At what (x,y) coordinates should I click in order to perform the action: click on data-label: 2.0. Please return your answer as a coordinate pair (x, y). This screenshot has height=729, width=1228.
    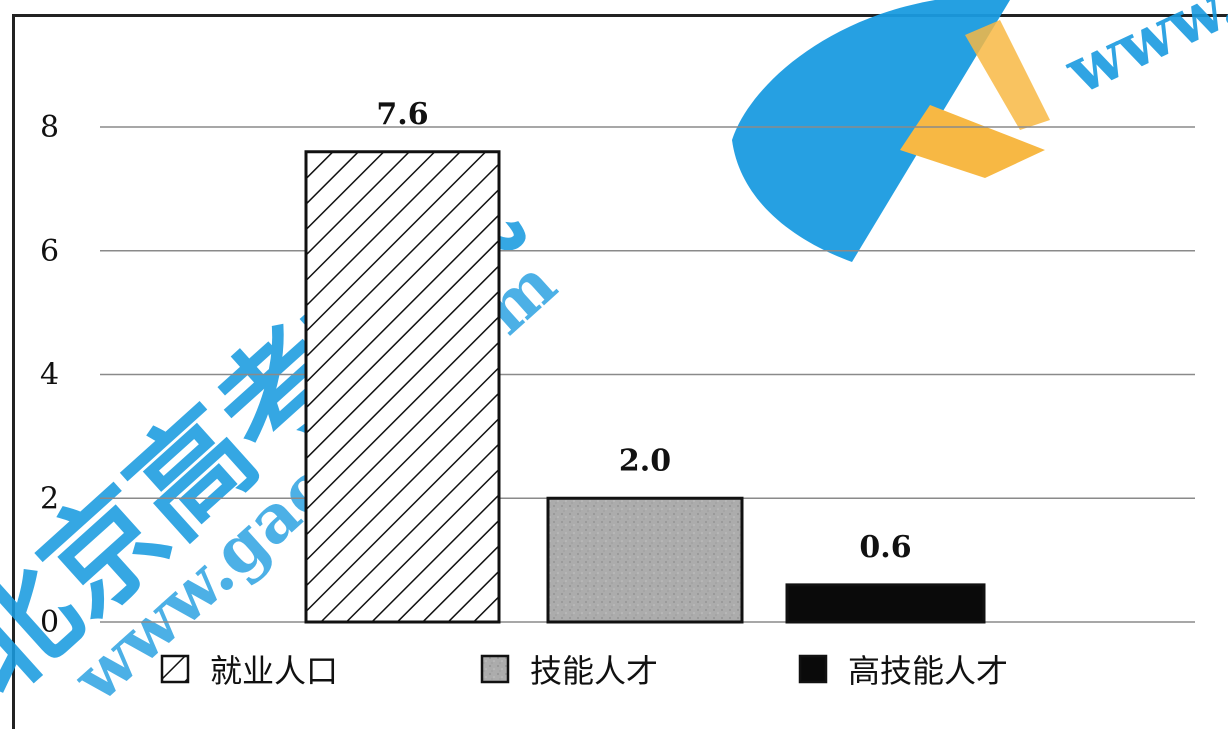
    Looking at the image, I should click on (645, 460).